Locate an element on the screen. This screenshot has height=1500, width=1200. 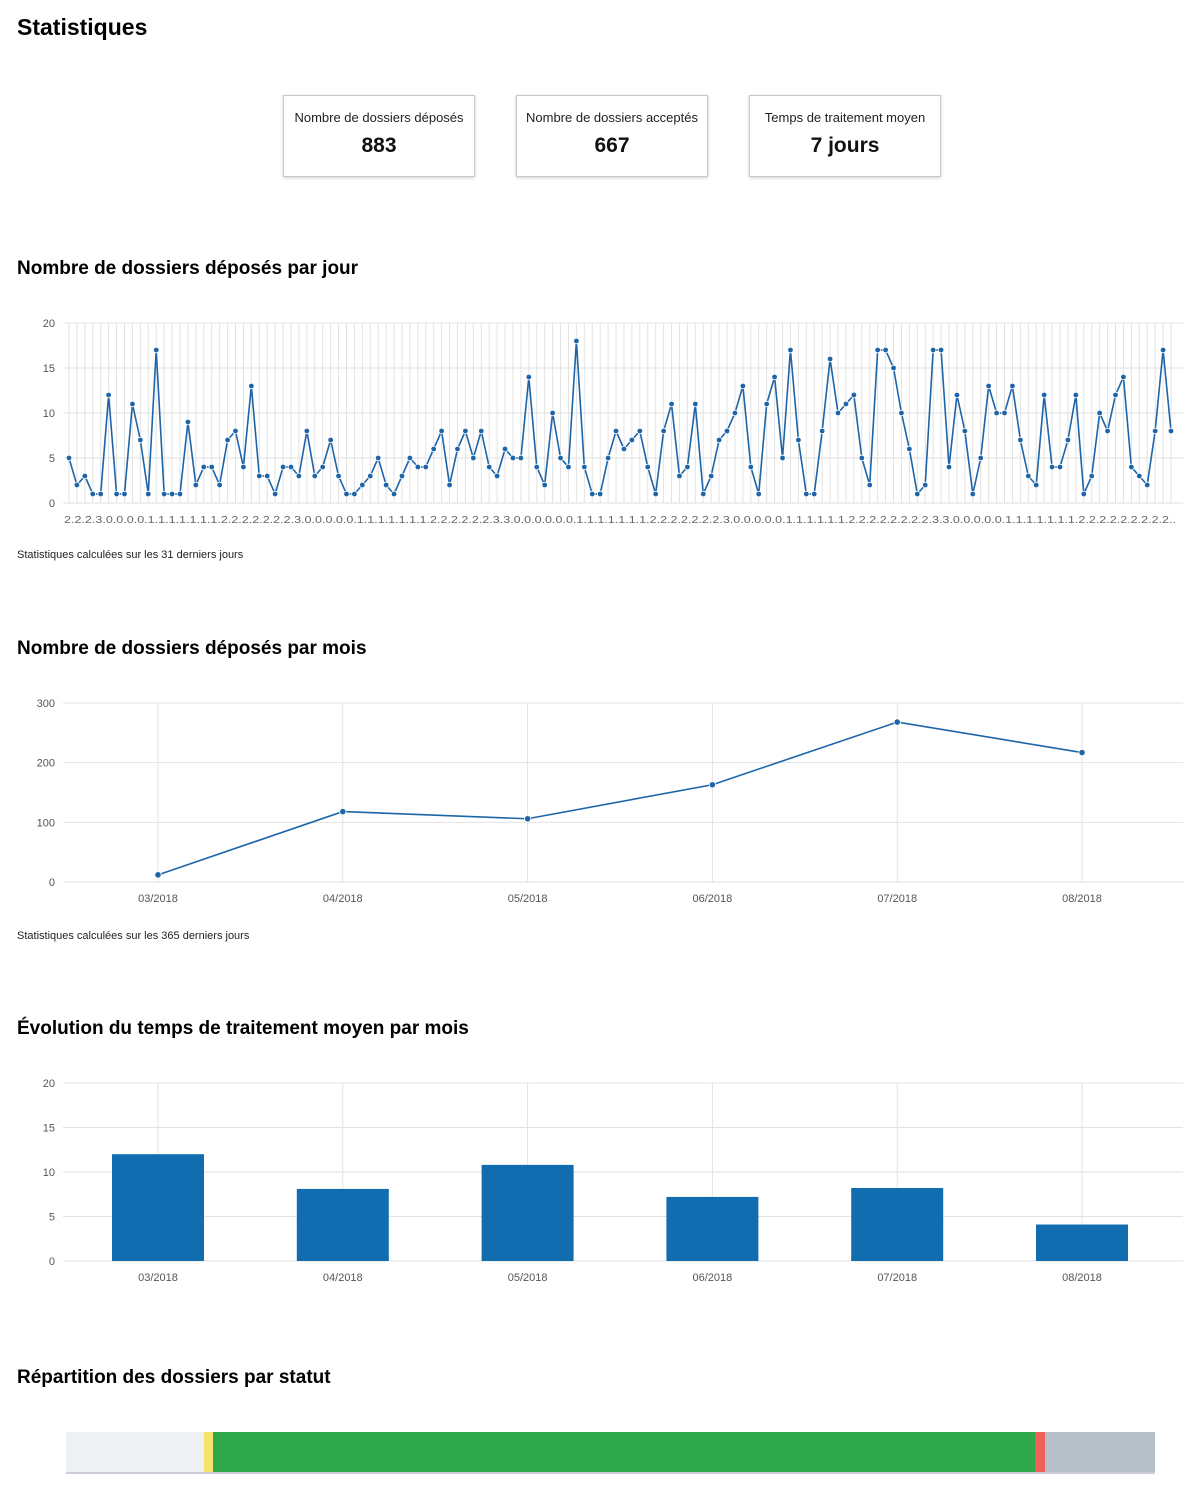
status-distribution-bar is located at coordinates (610, 1453).